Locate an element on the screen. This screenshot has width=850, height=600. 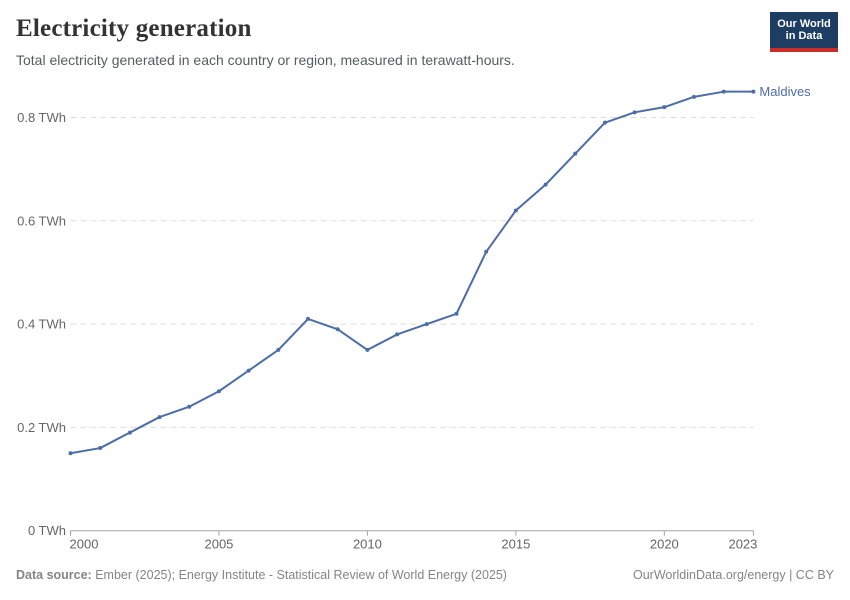
x-axis-tick-label: 2020 is located at coordinates (664, 544).